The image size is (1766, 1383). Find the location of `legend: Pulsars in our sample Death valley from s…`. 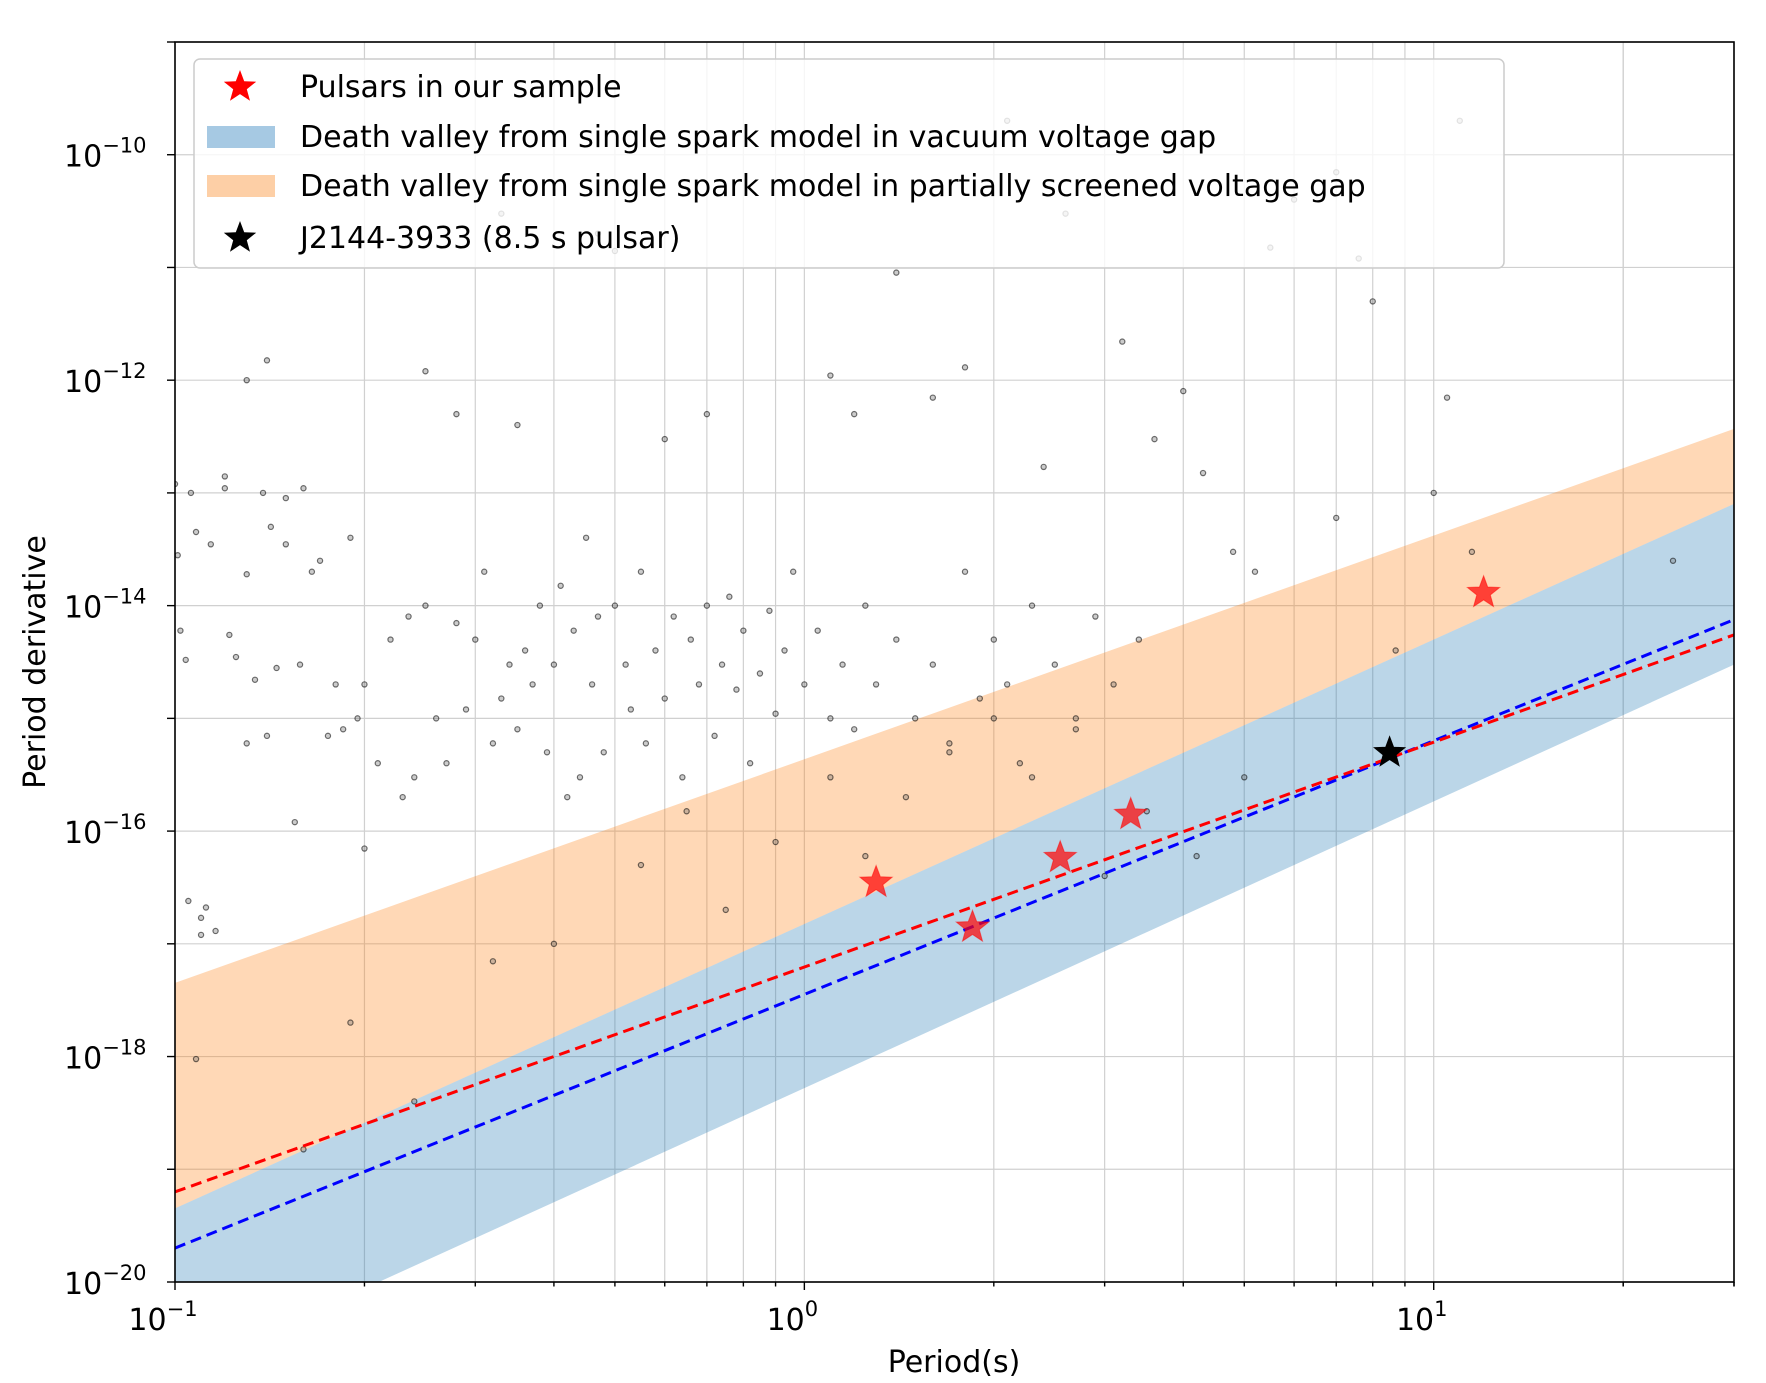

legend: Pulsars in our sample Death valley from s… is located at coordinates (849, 163).